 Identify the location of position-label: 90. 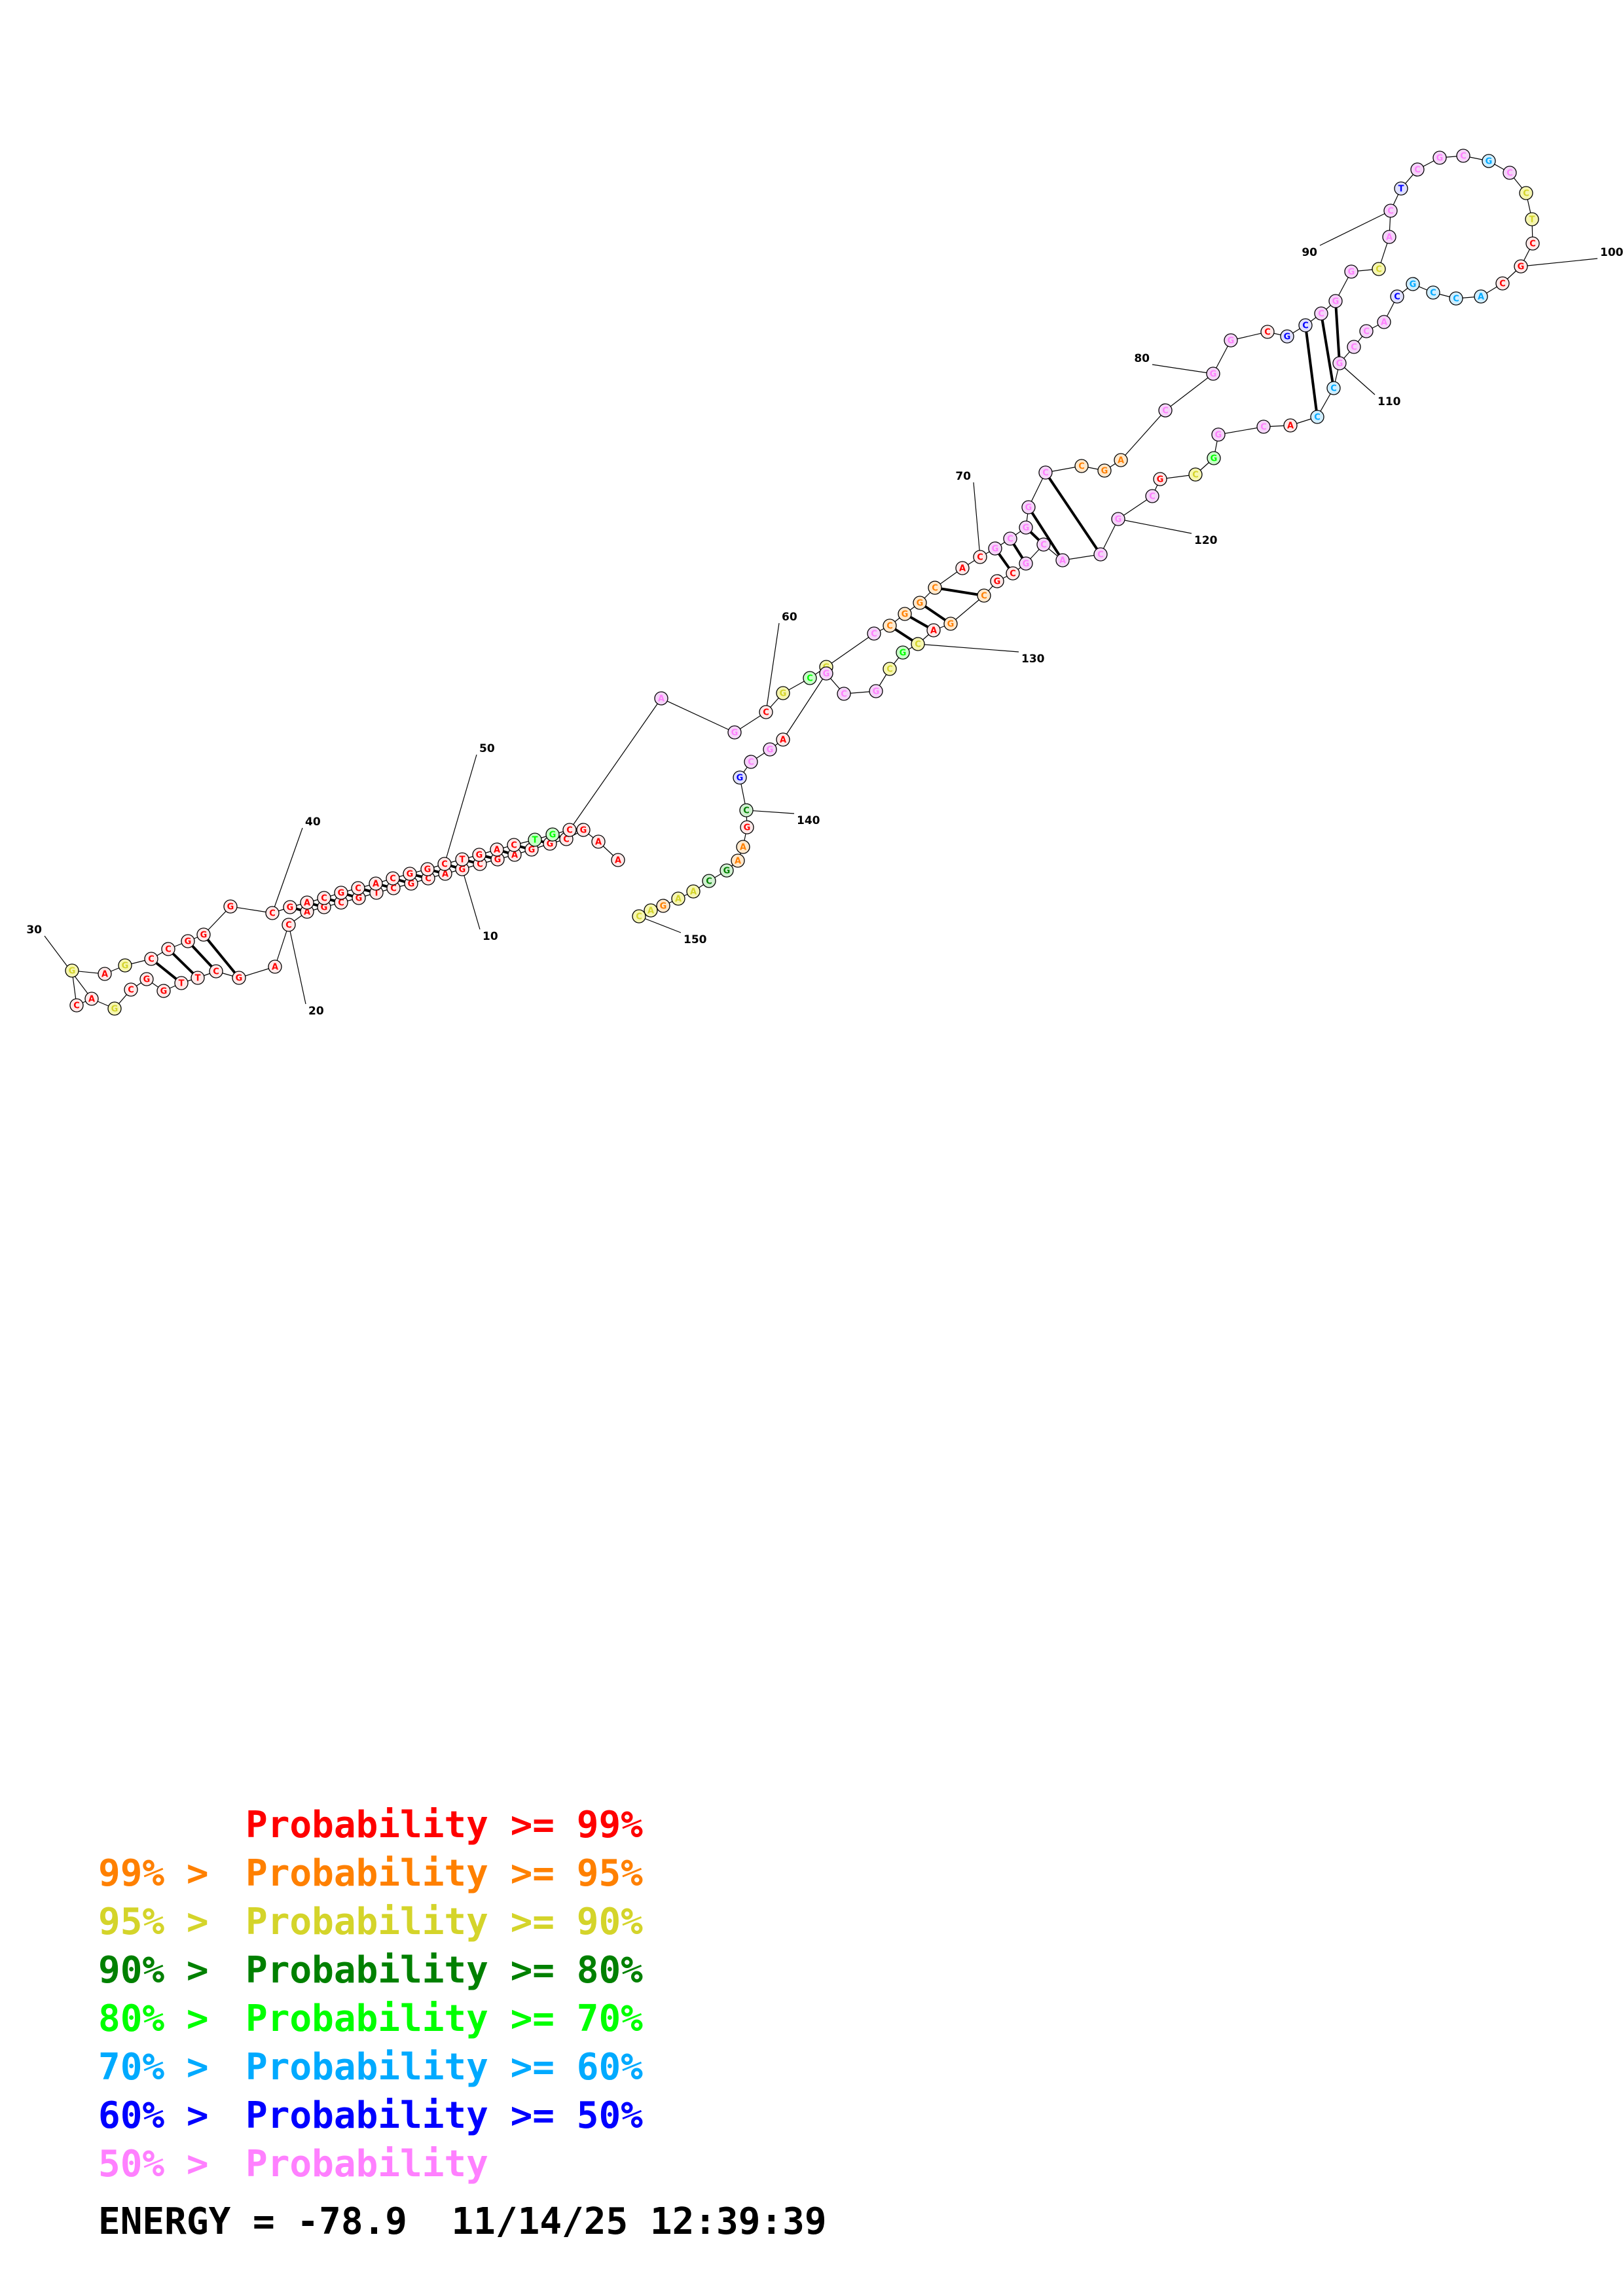
(1309, 252).